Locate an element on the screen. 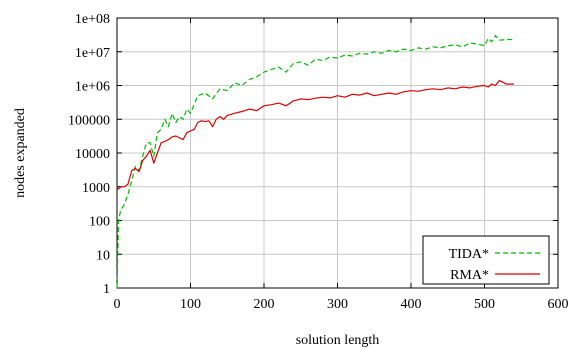 This screenshot has height=349, width=579. legend: TIDA* RMA* is located at coordinates (486, 260).